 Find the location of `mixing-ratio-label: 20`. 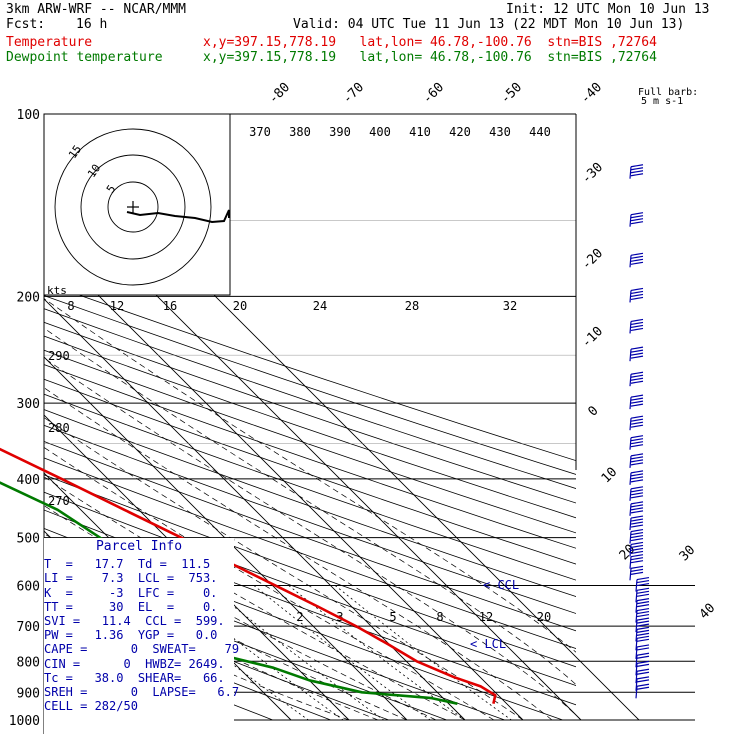

mixing-ratio-label: 20 is located at coordinates (544, 617).